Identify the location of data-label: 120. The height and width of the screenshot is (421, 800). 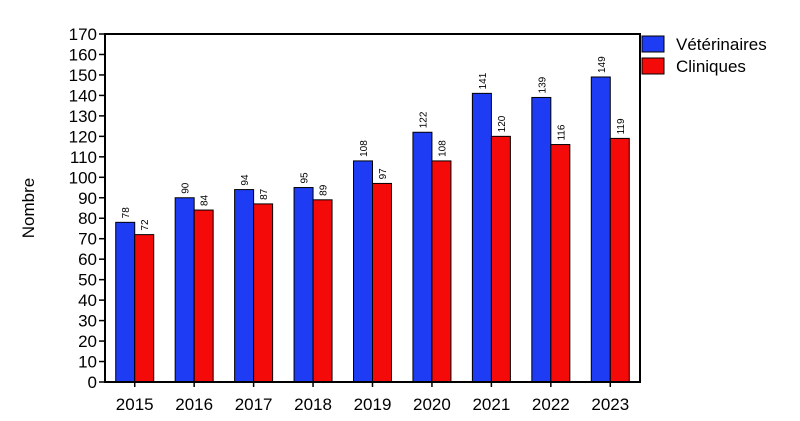
(502, 123).